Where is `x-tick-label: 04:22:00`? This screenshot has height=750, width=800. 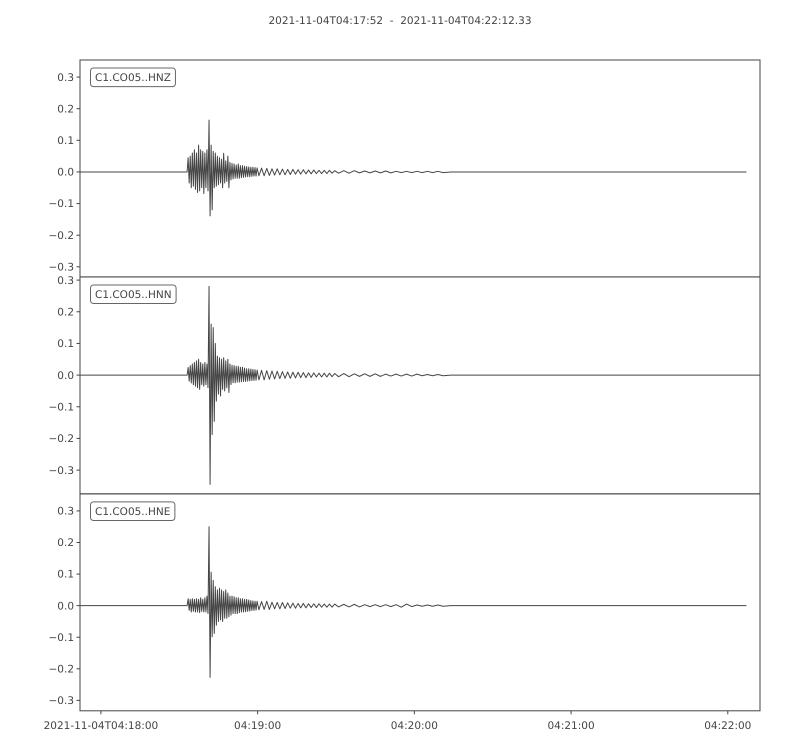
x-tick-label: 04:22:00 is located at coordinates (728, 726).